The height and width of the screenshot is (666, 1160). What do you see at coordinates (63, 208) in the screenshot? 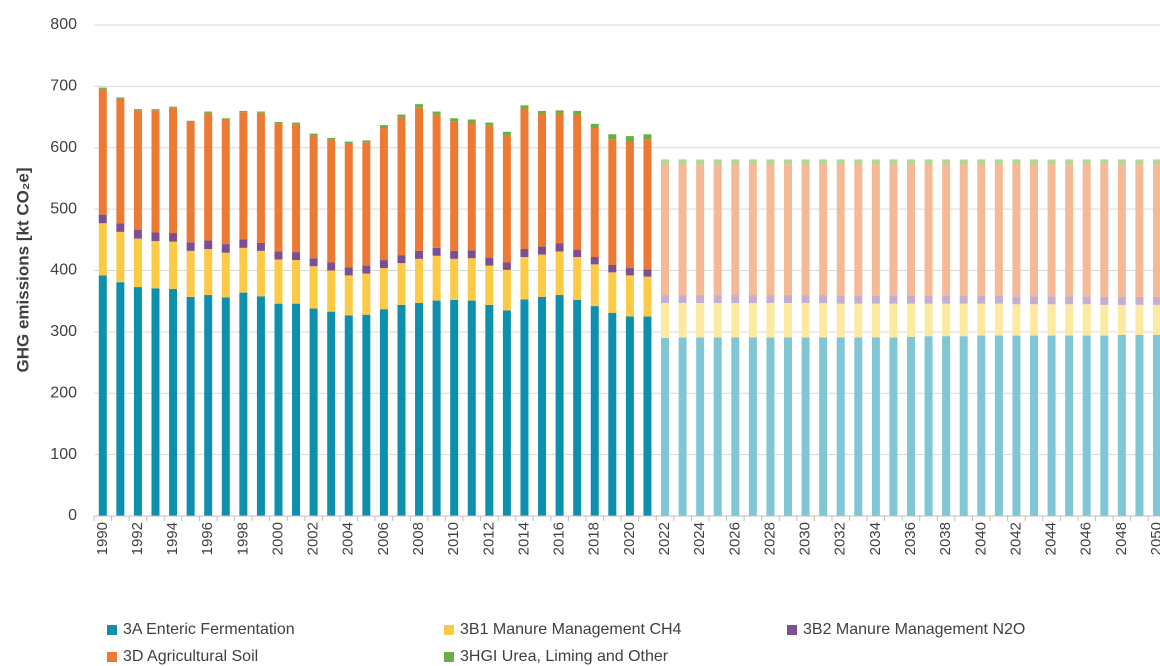
I see `y-tick-label: 500` at bounding box center [63, 208].